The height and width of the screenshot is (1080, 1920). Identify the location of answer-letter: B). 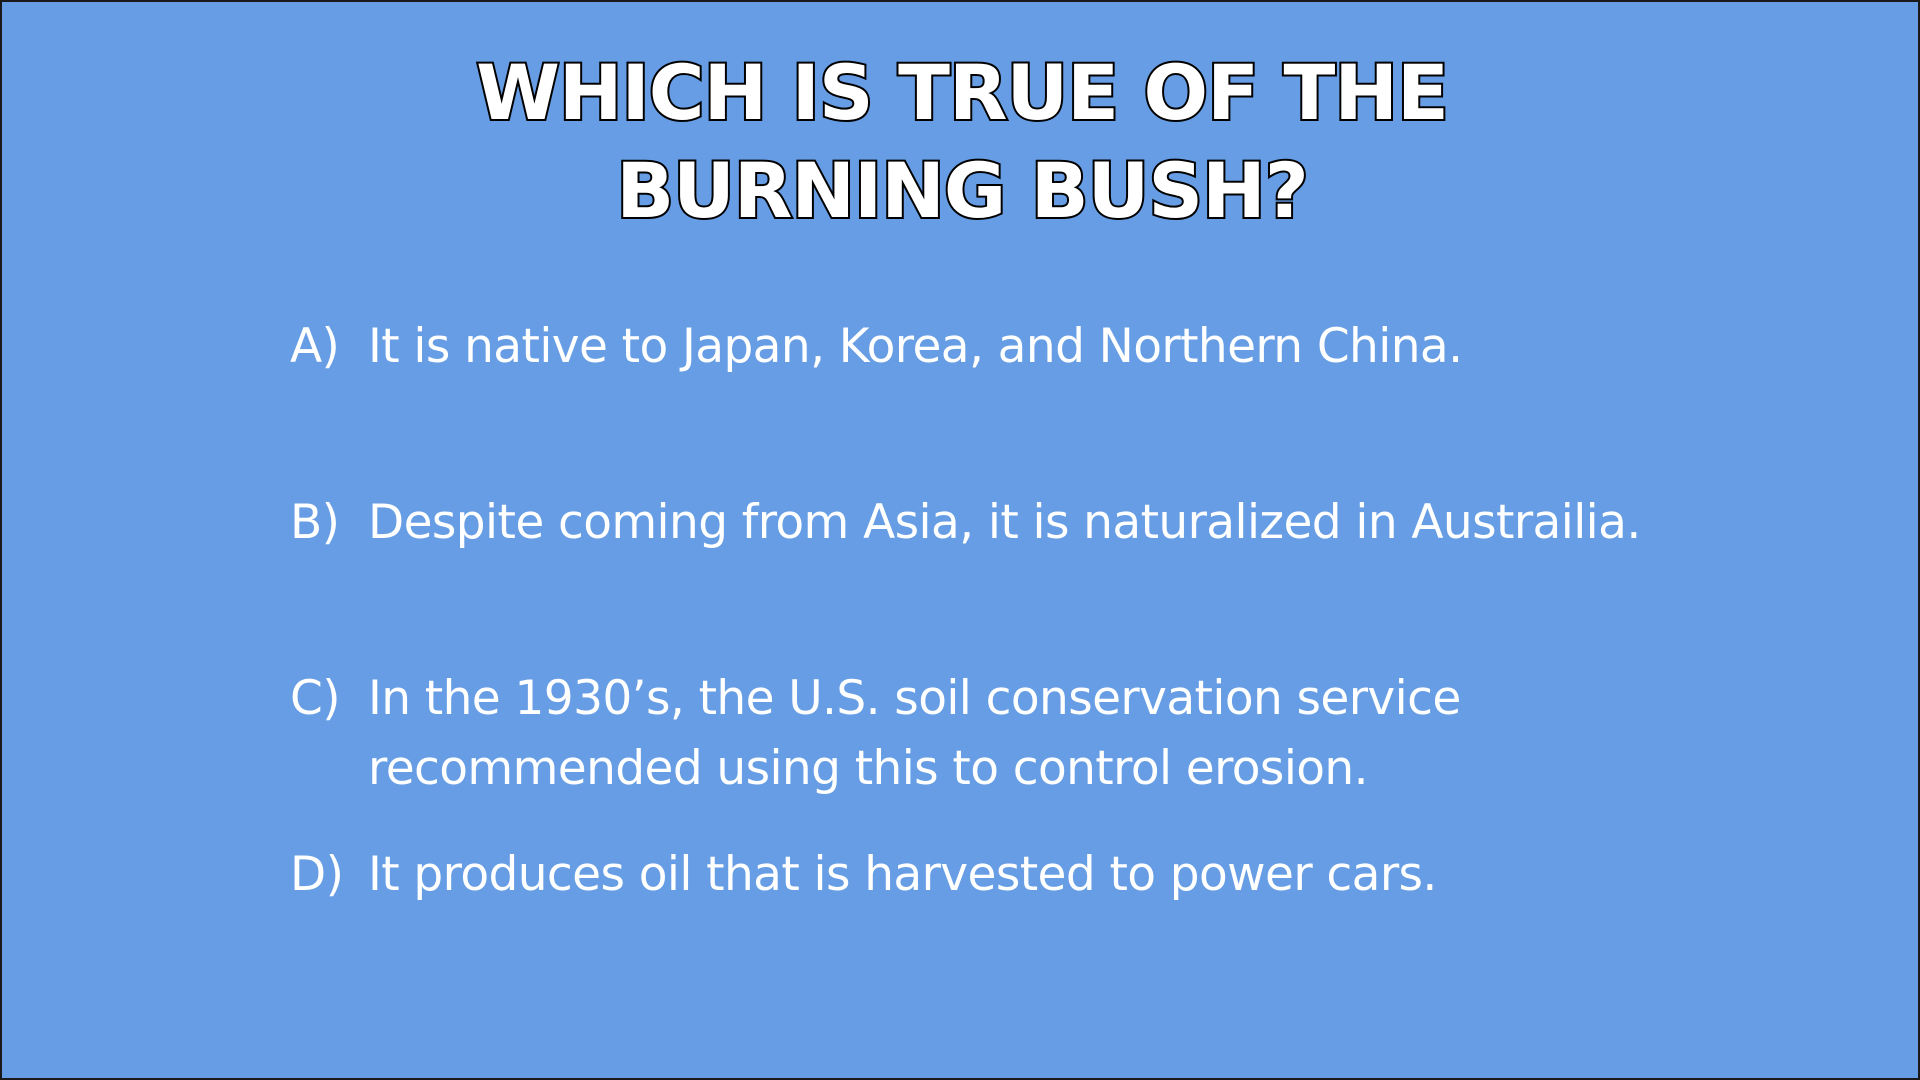
(315, 522).